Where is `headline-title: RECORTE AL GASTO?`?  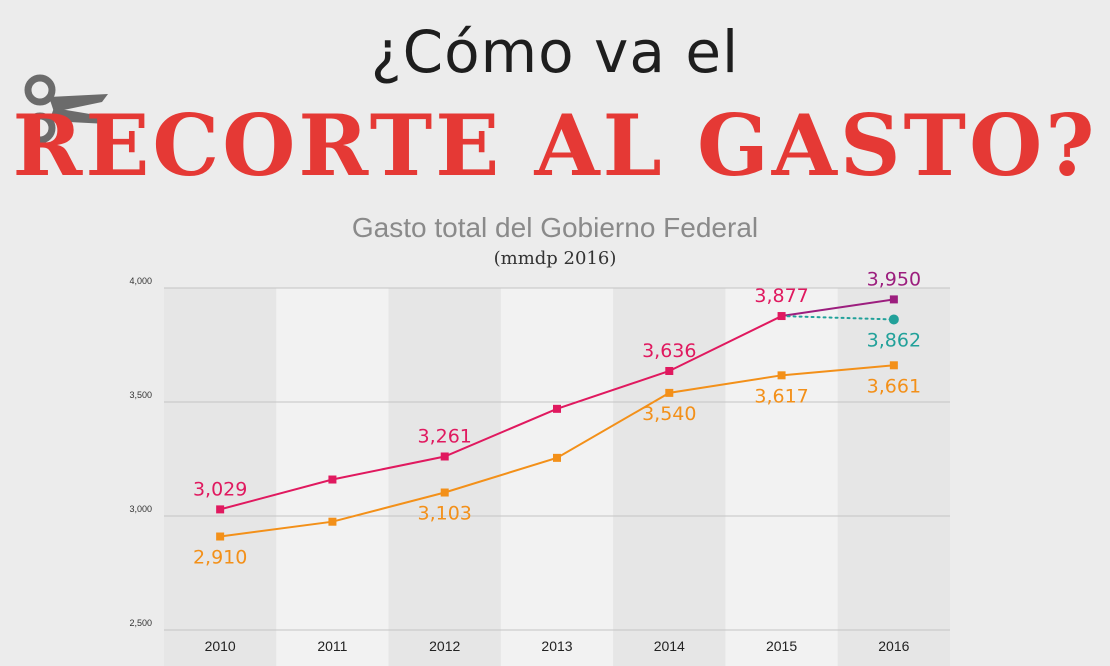
headline-title: RECORTE AL GASTO? is located at coordinates (555, 145).